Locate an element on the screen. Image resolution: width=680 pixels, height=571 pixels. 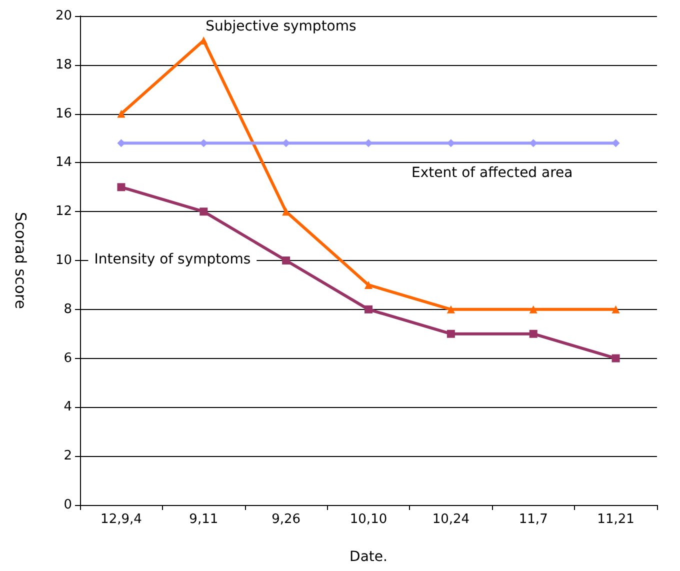
x-tick-label: 10,10 is located at coordinates (369, 519).